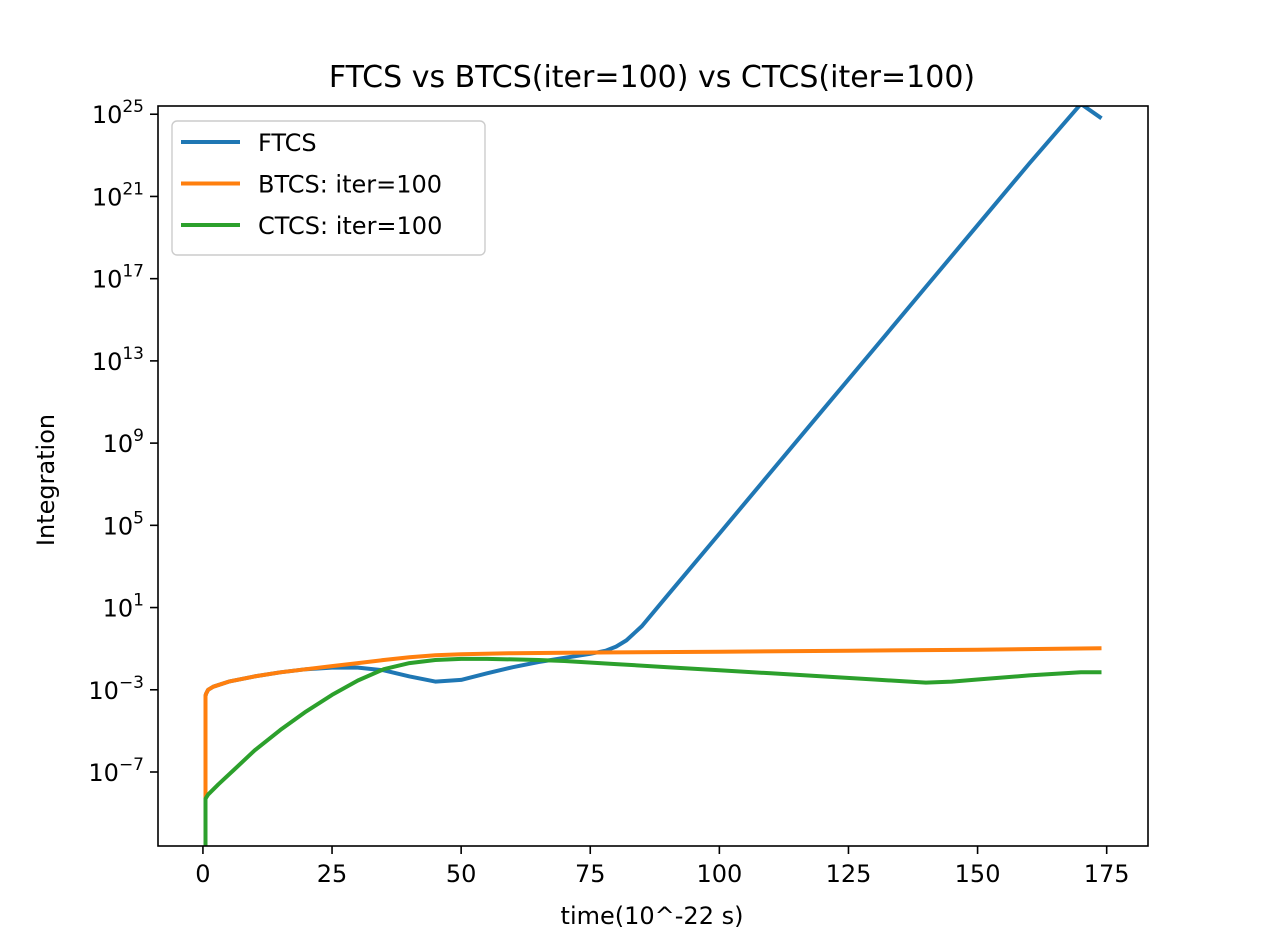 The width and height of the screenshot is (1276, 946). Describe the element at coordinates (662, 867) in the screenshot. I see `x-axis: 0 25 50 75 100 125 150 175` at that location.